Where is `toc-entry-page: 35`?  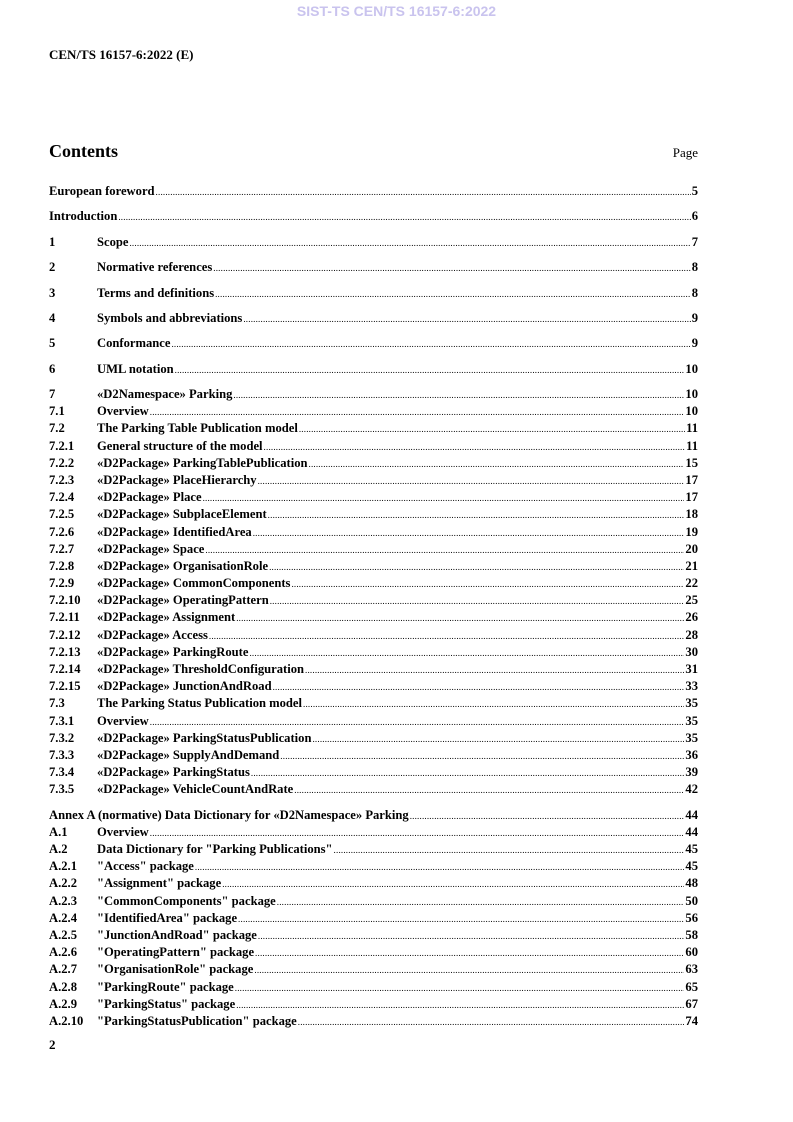 toc-entry-page: 35 is located at coordinates (691, 720).